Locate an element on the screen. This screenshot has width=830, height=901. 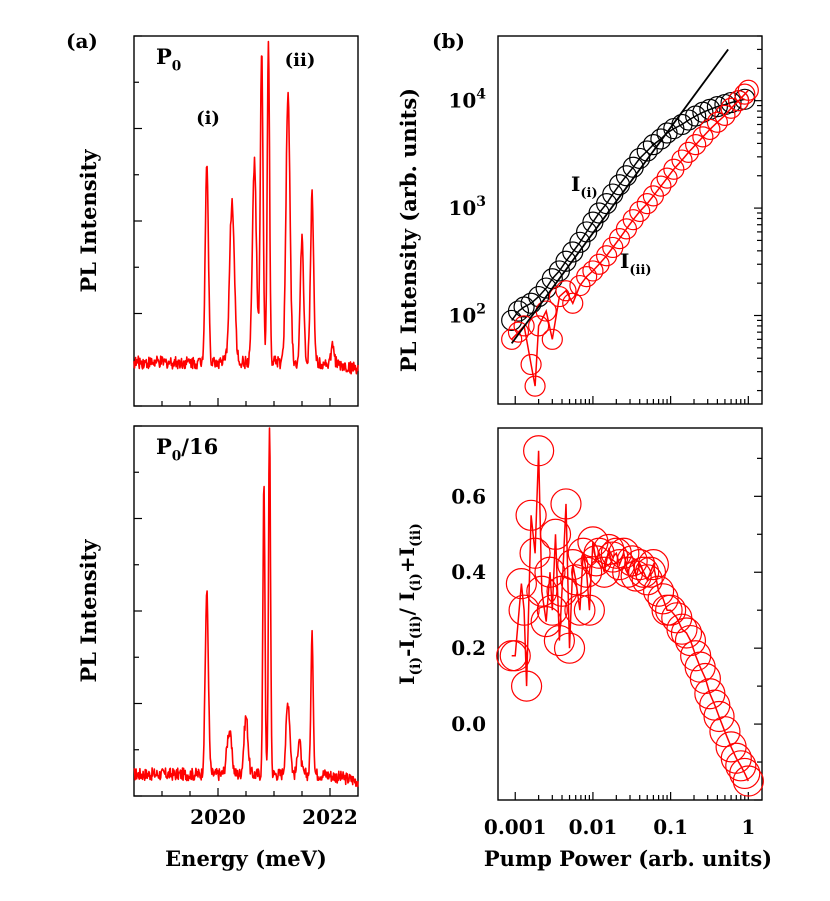
x-tick-label: 1 is located at coordinates (748, 827).